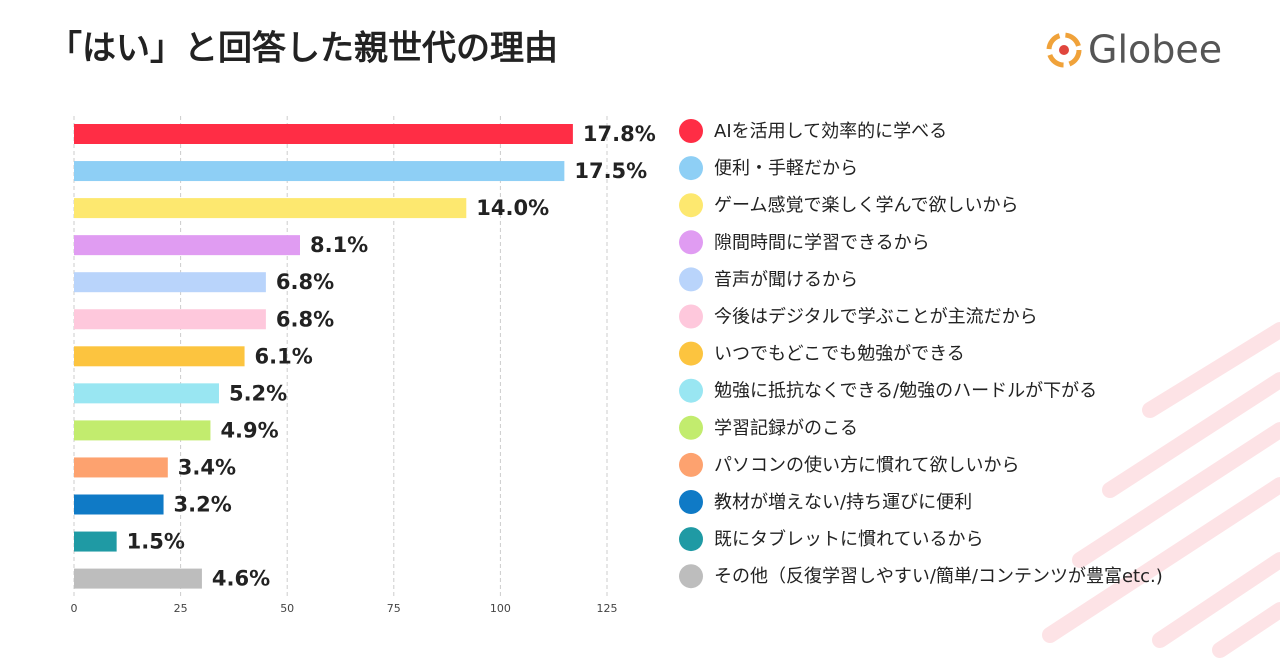 The image size is (1280, 670). Describe the element at coordinates (74, 608) in the screenshot. I see `x-tick-label: 0` at that location.